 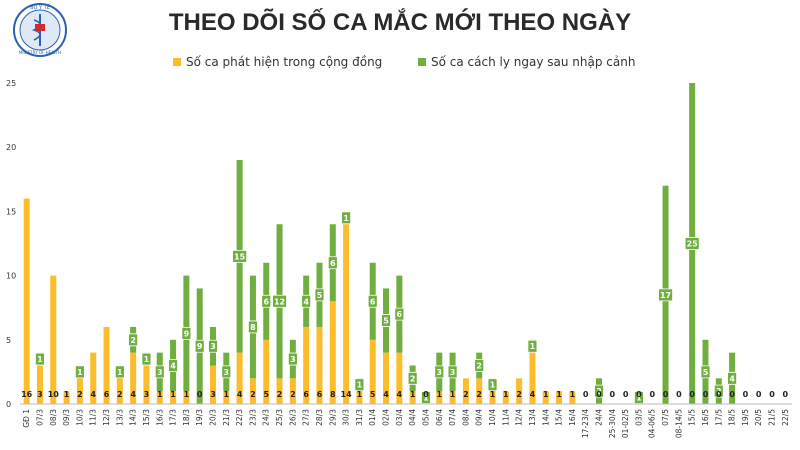 What do you see at coordinates (412, 417) in the screenshot?
I see `x-tick-label: 04/4` at bounding box center [412, 417].